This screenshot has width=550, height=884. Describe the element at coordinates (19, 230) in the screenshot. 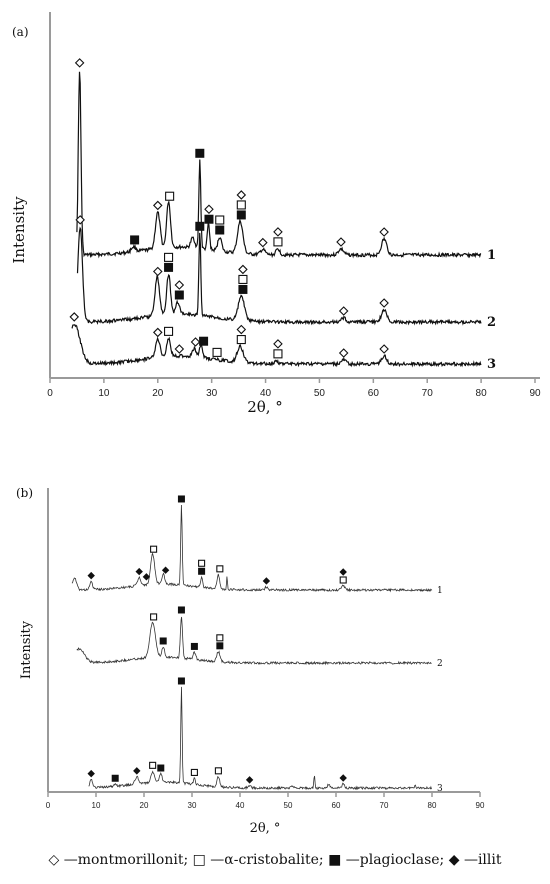

I see `panel-a-y-axis-title: Intensity` at that location.